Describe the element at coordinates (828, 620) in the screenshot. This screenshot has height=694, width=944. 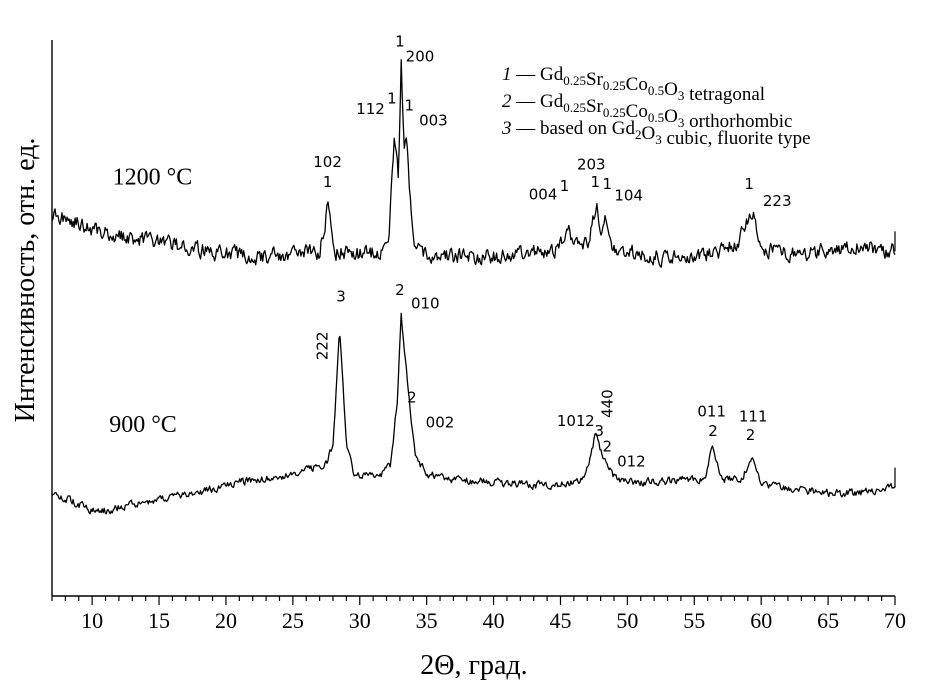
I see `x-tick-label: 65` at that location.